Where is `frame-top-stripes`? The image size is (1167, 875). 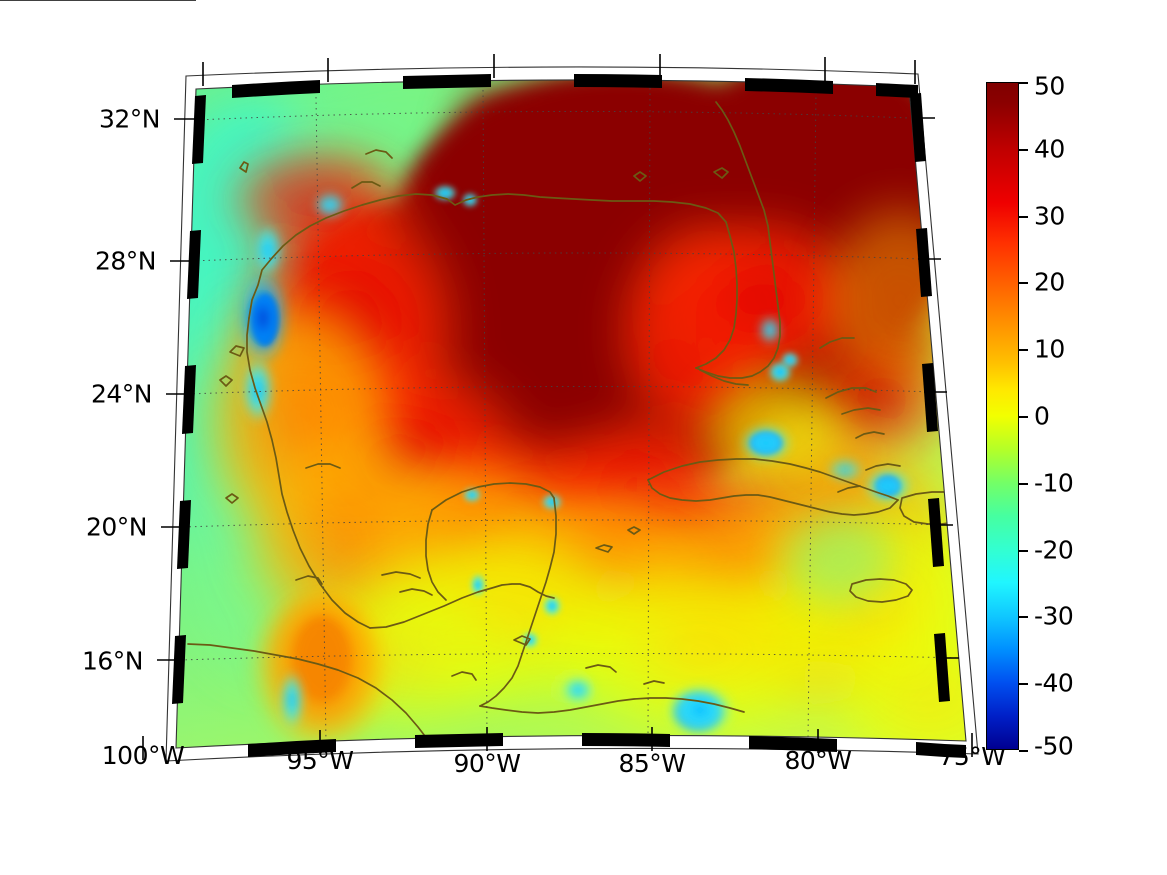 frame-top-stripes is located at coordinates (575, 86).